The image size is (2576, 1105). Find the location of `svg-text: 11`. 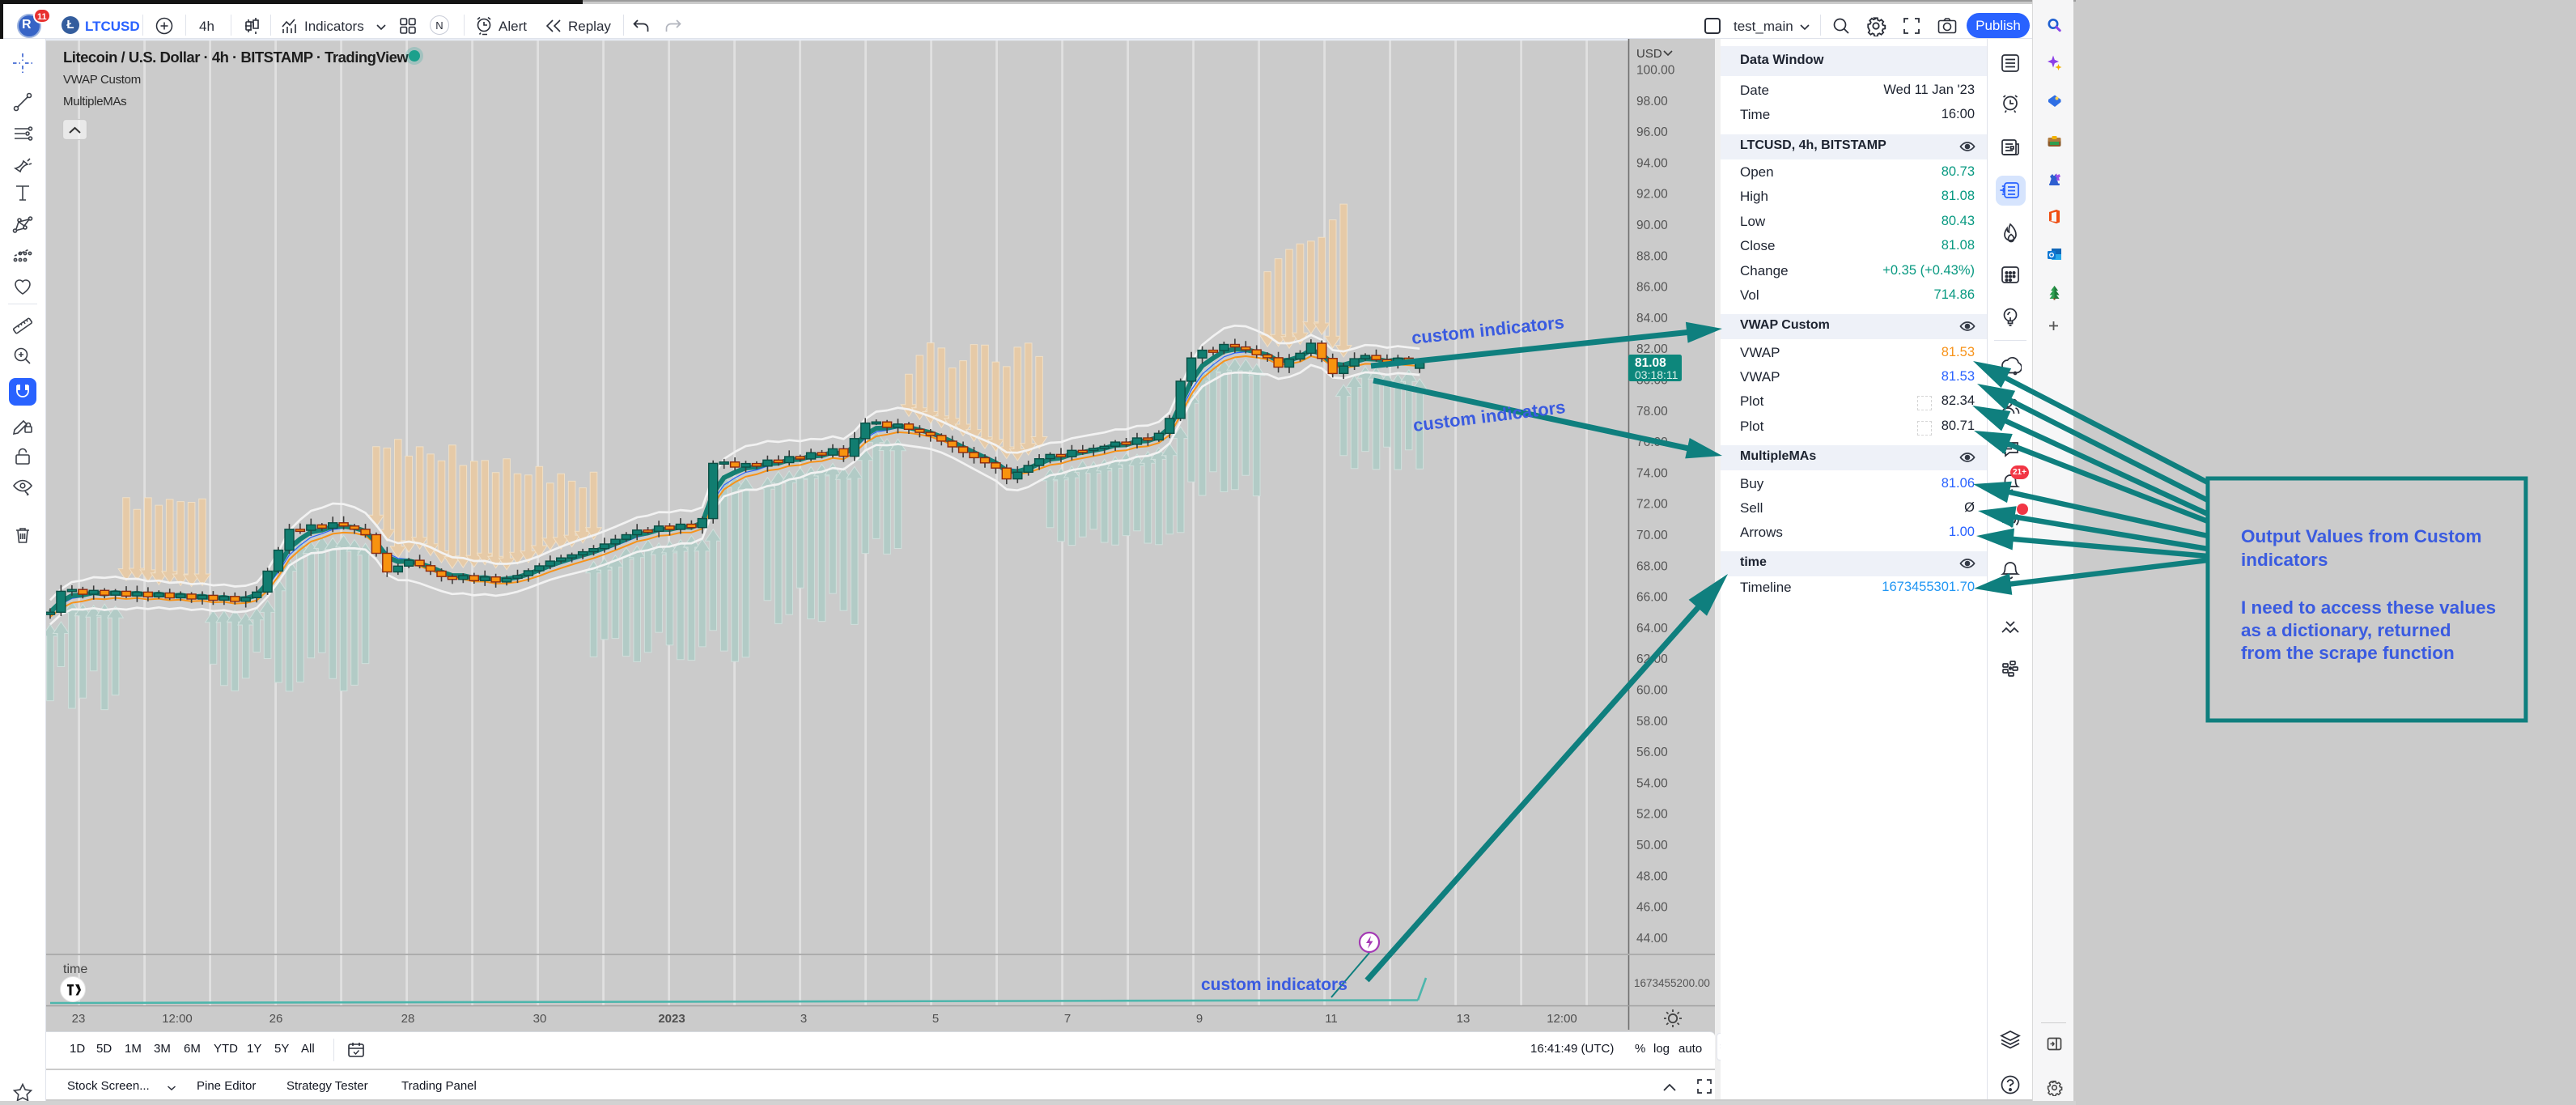

svg-text: 11 is located at coordinates (1331, 1019).